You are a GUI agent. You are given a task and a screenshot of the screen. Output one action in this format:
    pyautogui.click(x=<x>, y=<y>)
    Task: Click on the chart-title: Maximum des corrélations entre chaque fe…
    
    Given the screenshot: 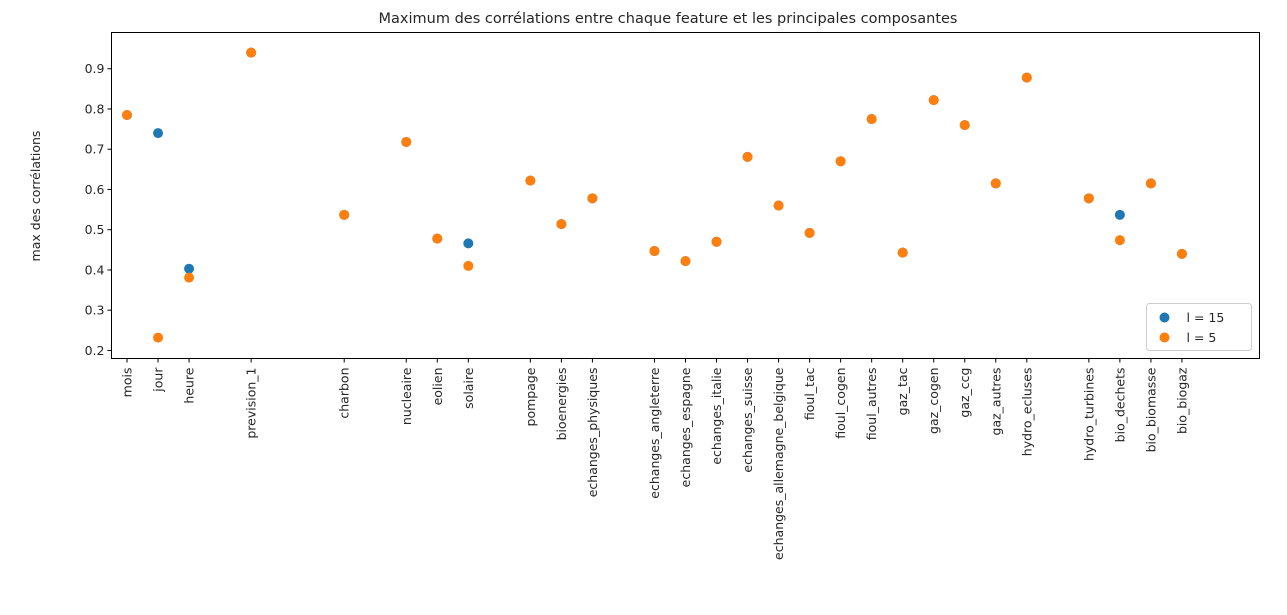 What is the action you would take?
    pyautogui.click(x=668, y=19)
    